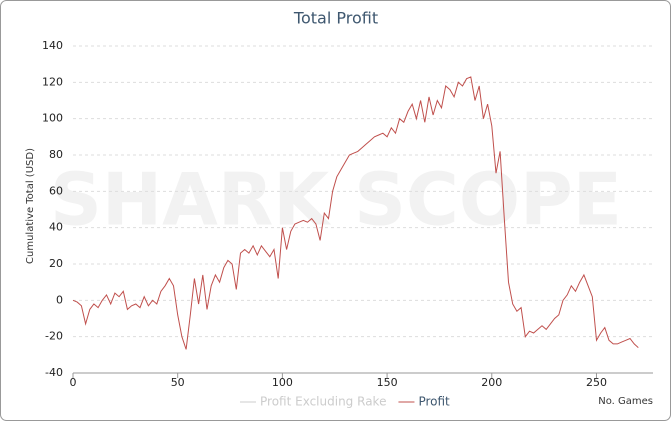  Describe the element at coordinates (52, 45) in the screenshot. I see `y-tick-label: 140` at that location.